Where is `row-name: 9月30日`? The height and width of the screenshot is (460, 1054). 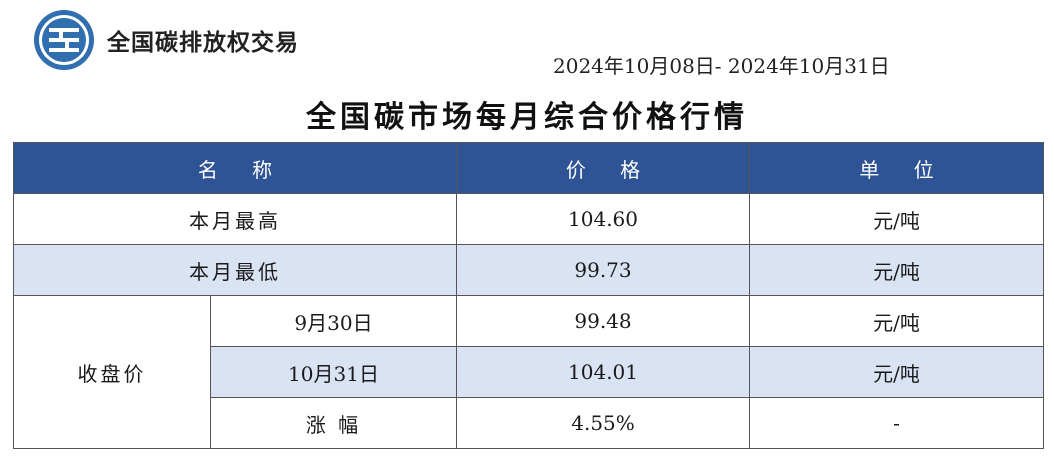
row-name: 9月30日 is located at coordinates (333, 321).